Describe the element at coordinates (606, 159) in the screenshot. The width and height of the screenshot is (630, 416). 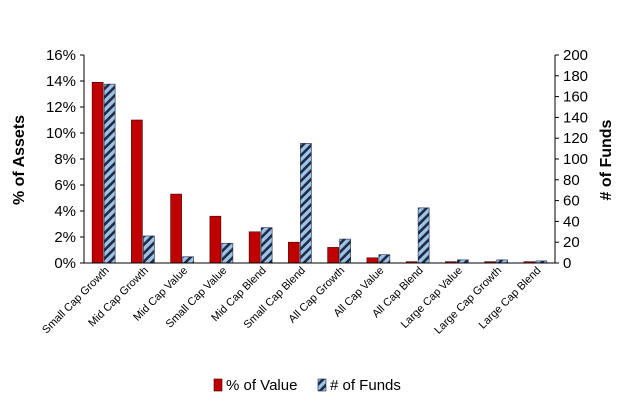
I see `right-axis-title: # of Funds` at that location.